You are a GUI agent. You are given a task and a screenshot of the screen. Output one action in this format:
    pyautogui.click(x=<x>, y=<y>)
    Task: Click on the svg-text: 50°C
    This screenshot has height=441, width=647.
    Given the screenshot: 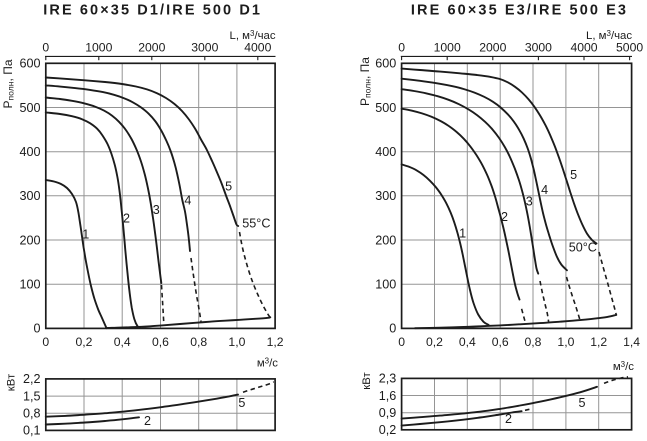 What is the action you would take?
    pyautogui.click(x=583, y=247)
    